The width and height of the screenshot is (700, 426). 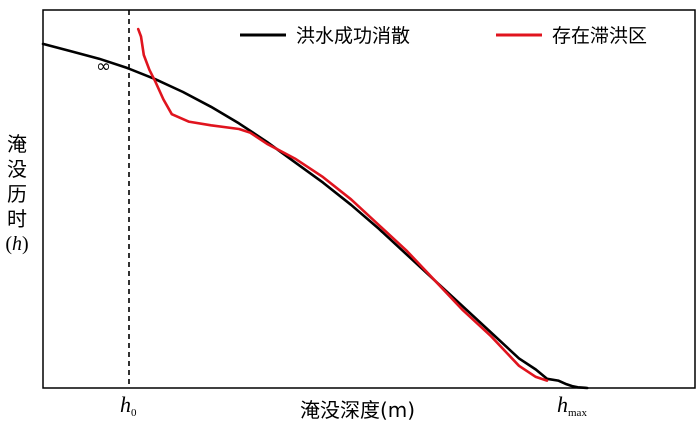 I want to click on y-axis-unit: (h), so click(x=17, y=244).